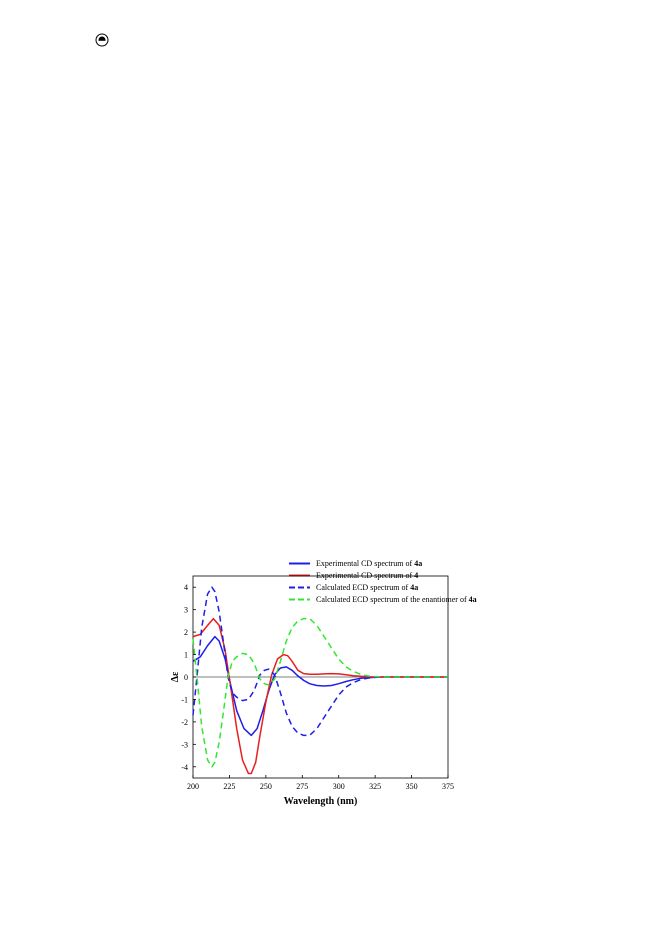  Describe the element at coordinates (321, 801) in the screenshot. I see `x-axis-title: Wavelength (nm)` at that location.